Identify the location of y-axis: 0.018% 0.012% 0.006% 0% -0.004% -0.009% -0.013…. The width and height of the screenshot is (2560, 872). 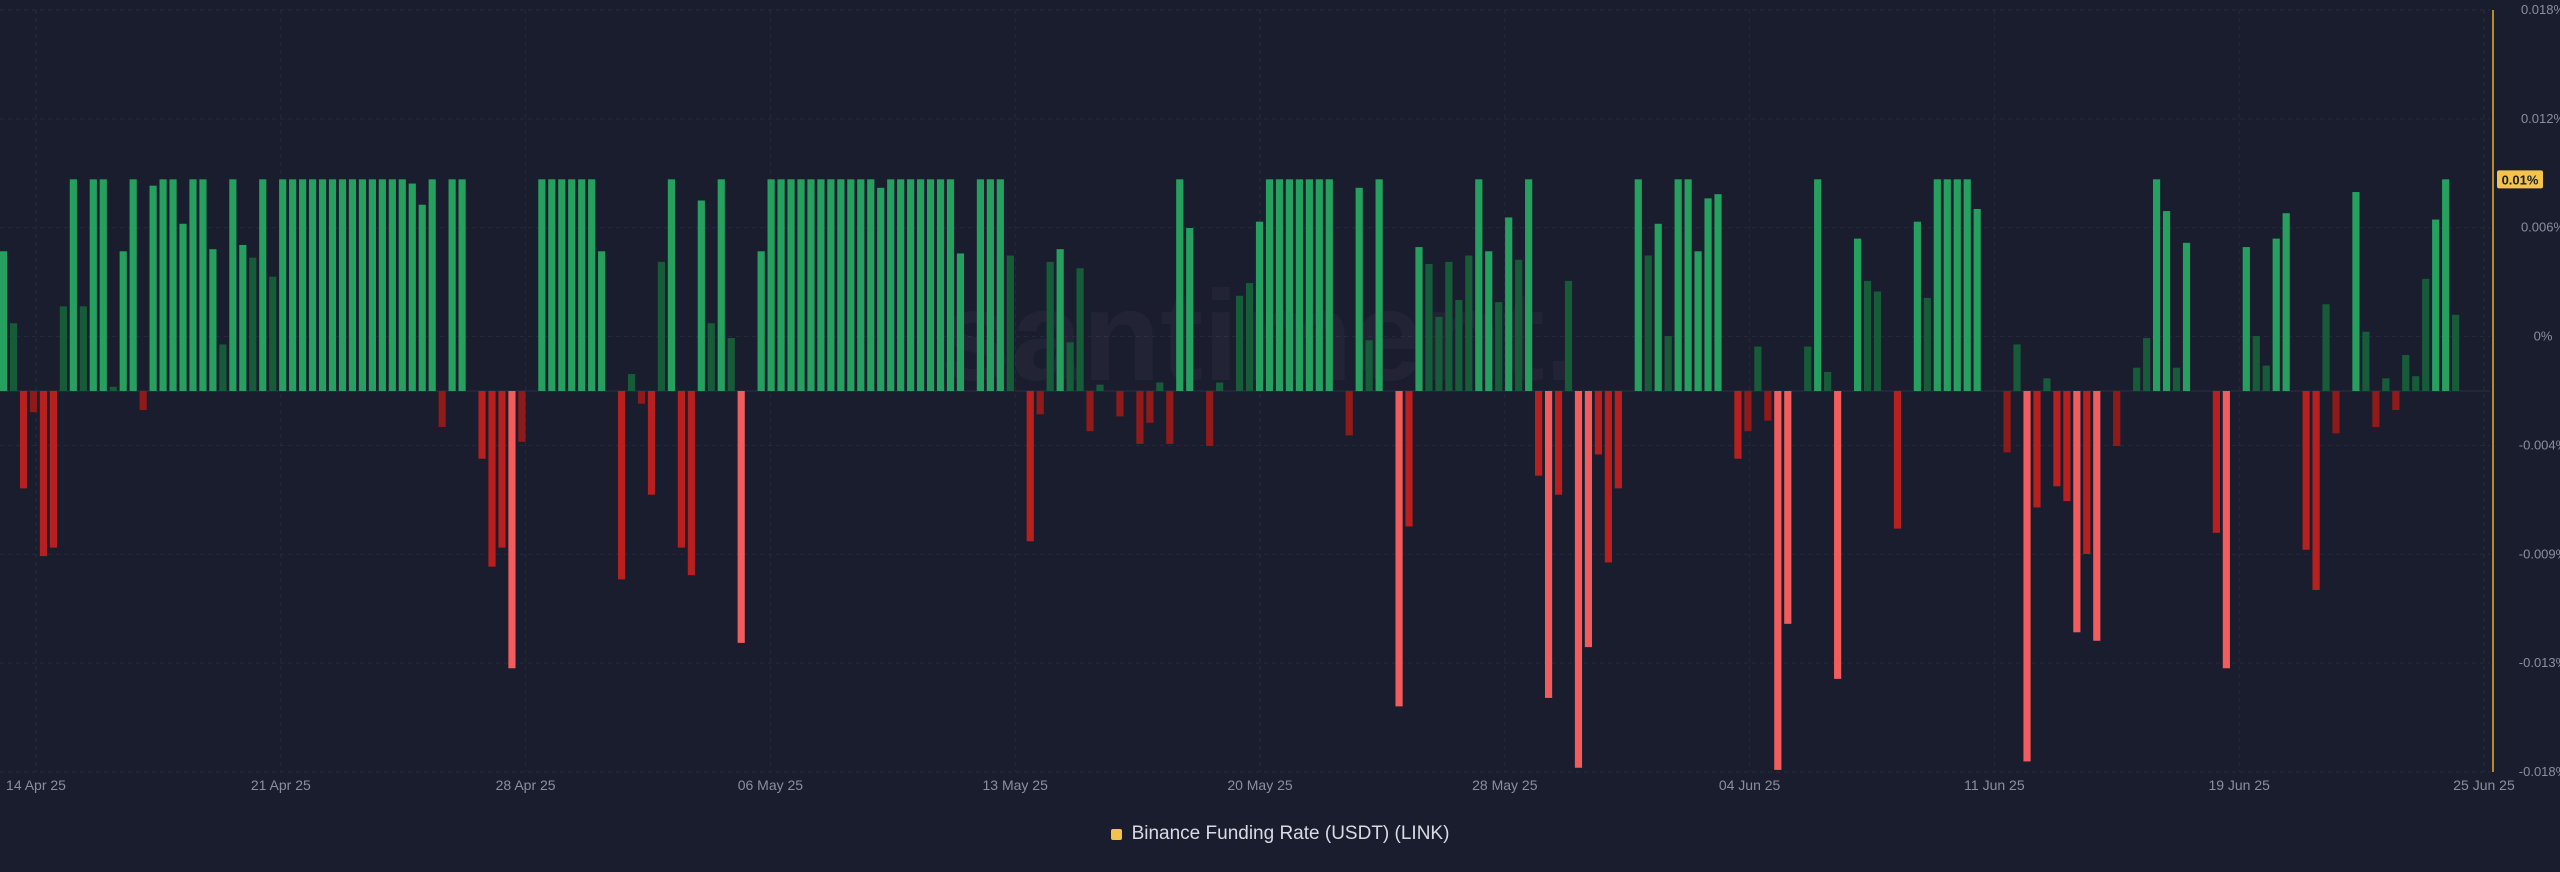
(2526, 390).